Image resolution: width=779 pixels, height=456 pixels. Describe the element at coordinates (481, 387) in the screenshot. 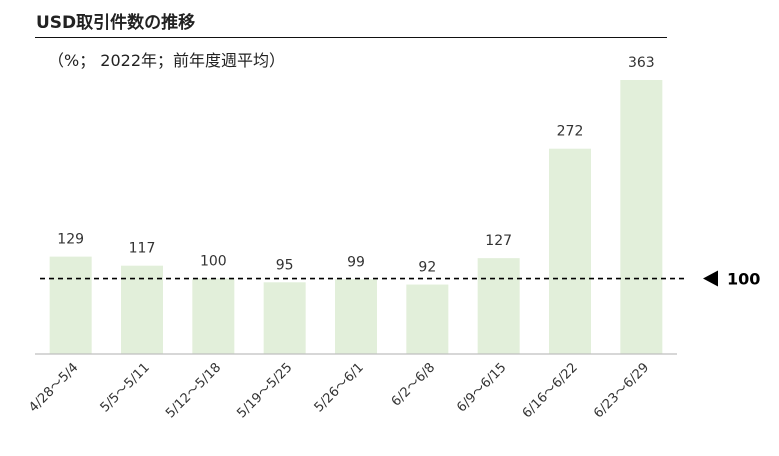

I see `x-tick-label-6: 6/9～6/15` at that location.